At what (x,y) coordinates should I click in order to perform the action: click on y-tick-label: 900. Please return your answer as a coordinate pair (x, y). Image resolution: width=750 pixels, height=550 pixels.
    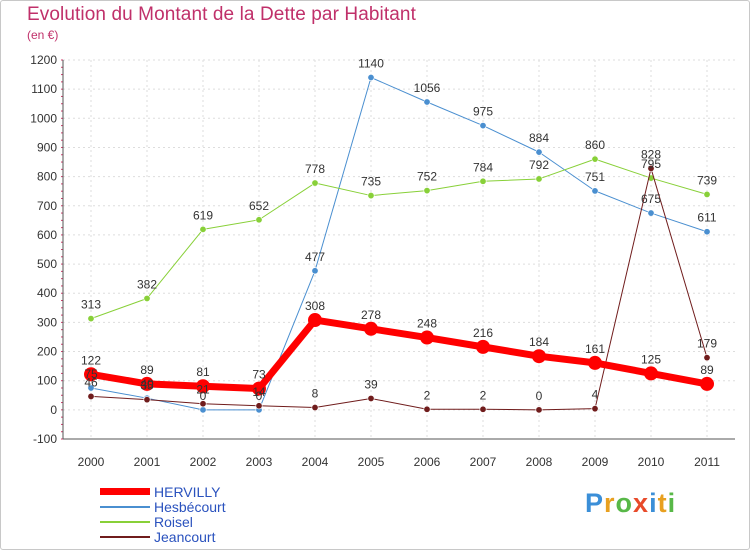
    Looking at the image, I should click on (47, 147).